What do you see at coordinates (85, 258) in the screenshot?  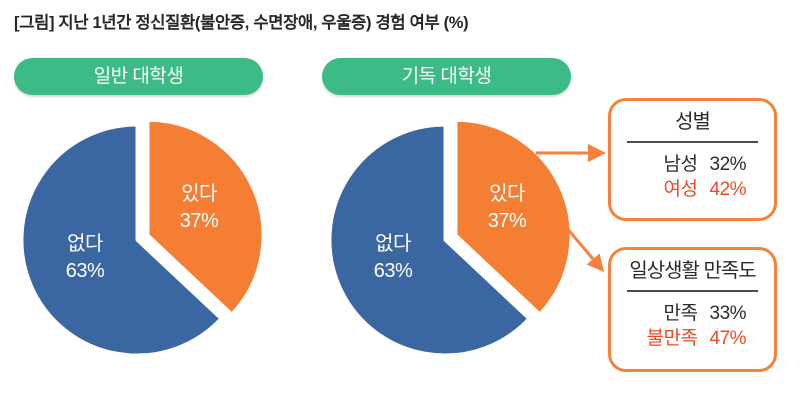 I see `slice-label-no-general: 없다 63%` at bounding box center [85, 258].